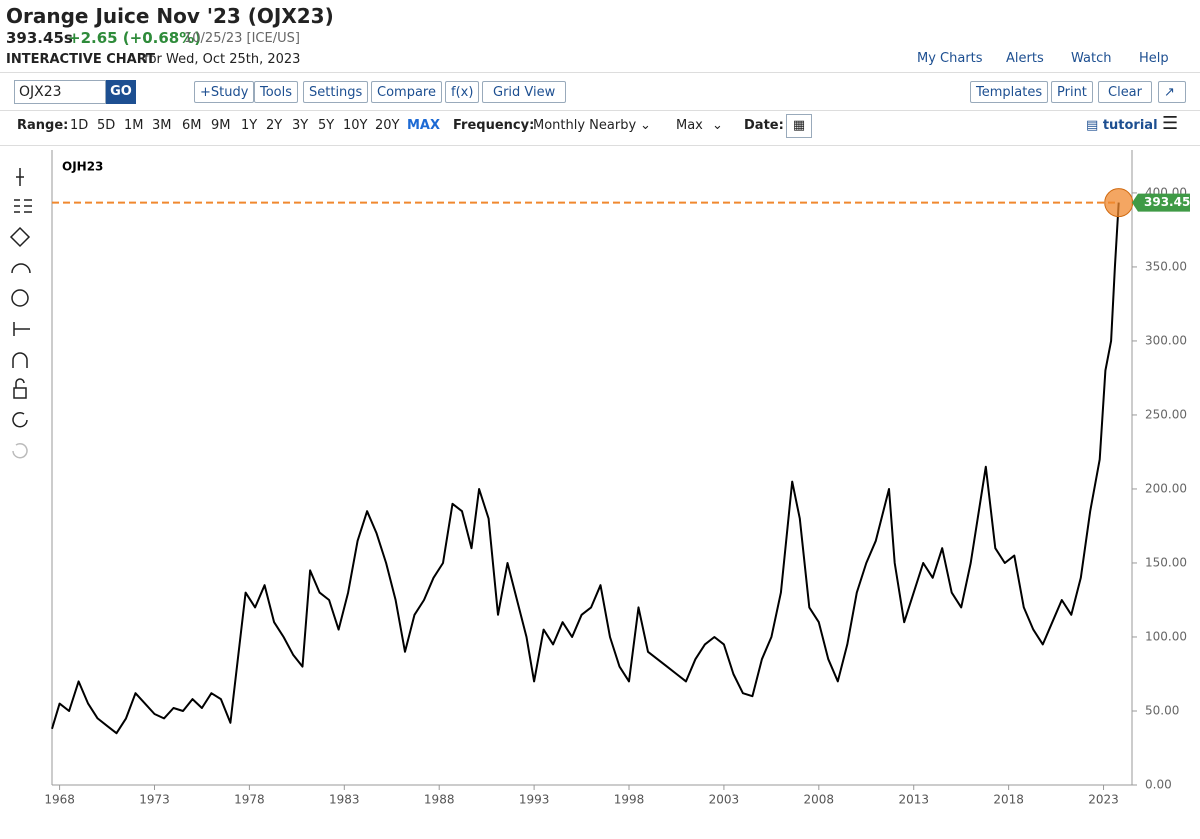 Image resolution: width=1200 pixels, height=839 pixels. What do you see at coordinates (1162, 710) in the screenshot?
I see `y-tick-label: 50.00` at bounding box center [1162, 710].